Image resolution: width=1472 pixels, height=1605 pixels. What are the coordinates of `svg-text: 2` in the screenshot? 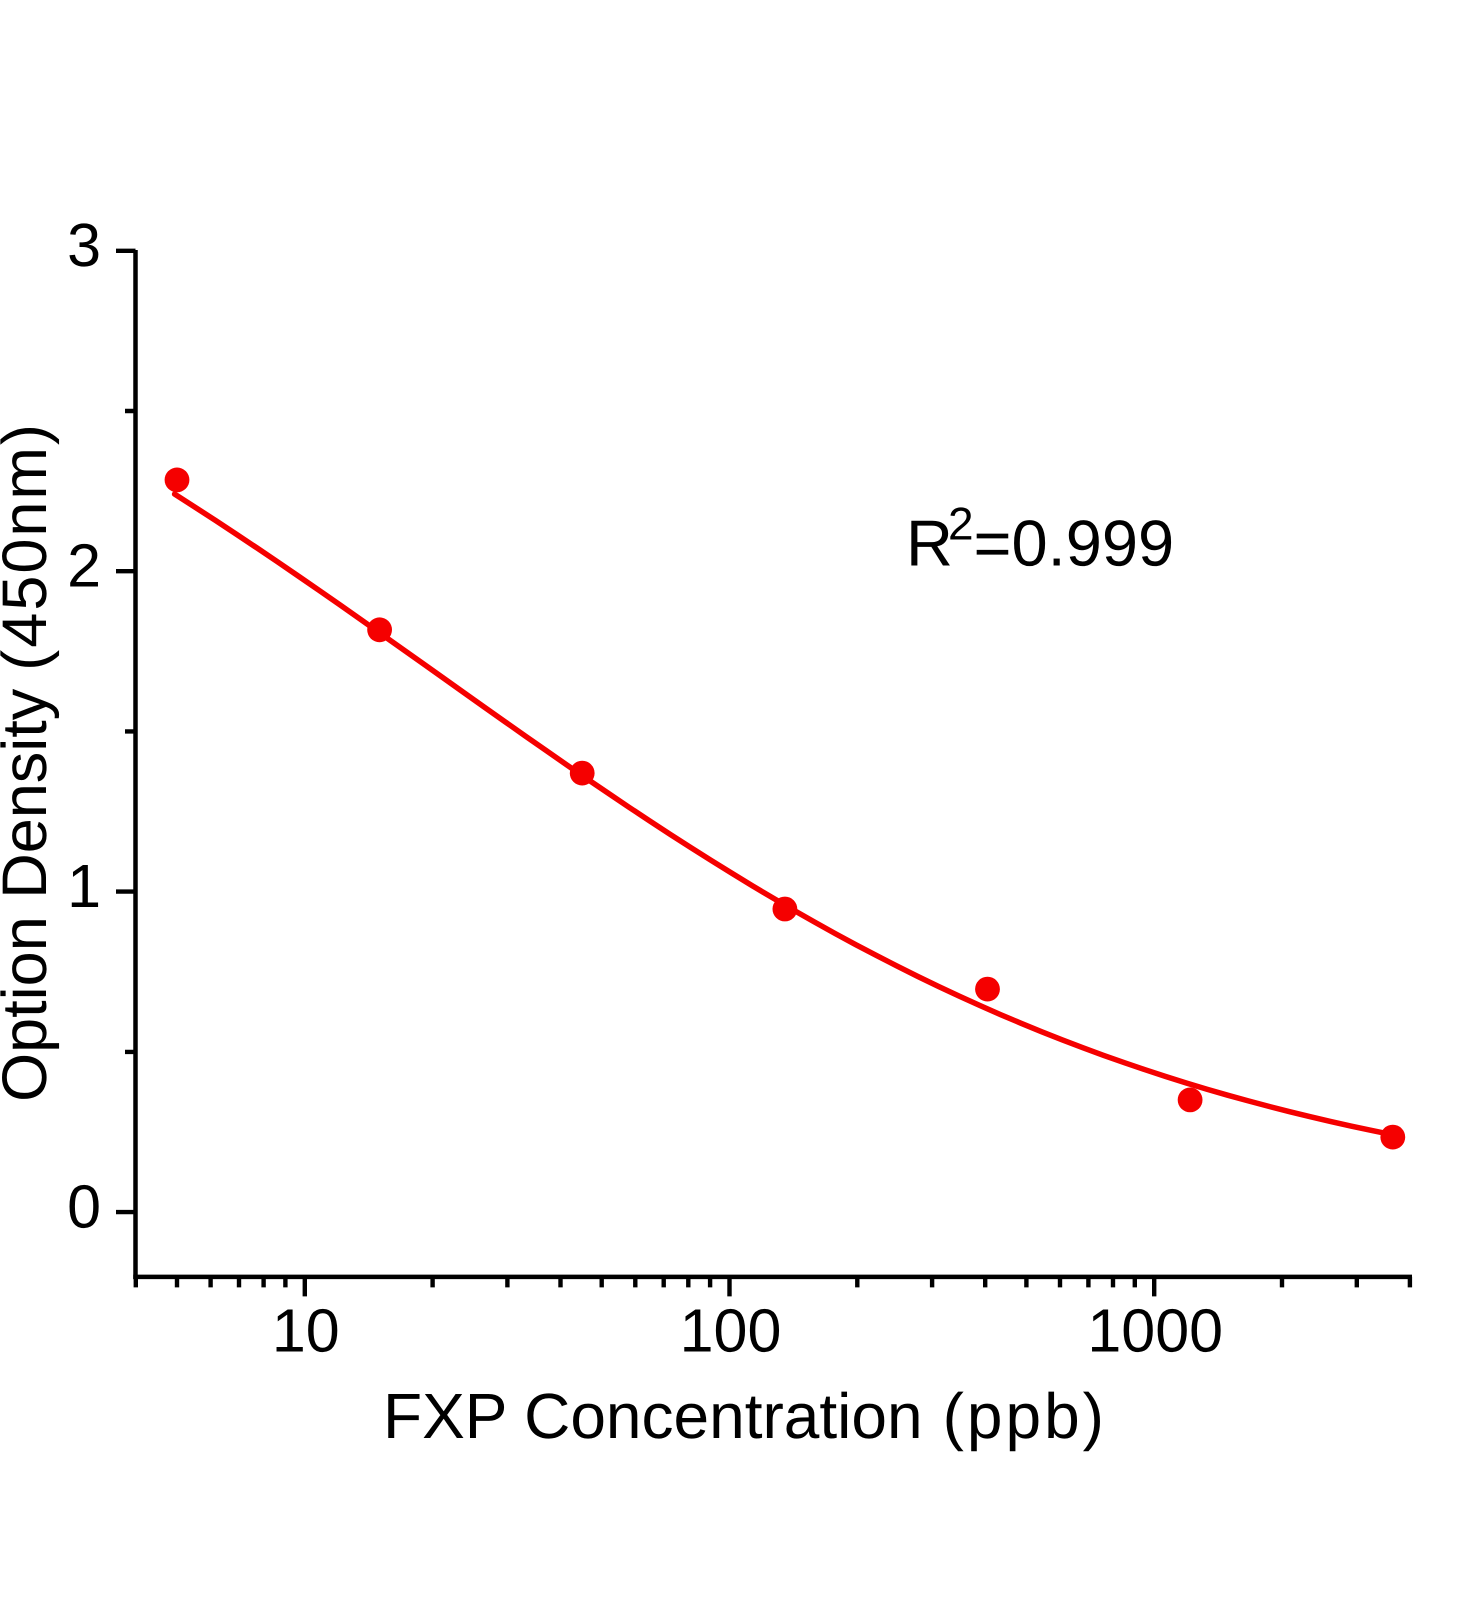 It's located at (84, 566).